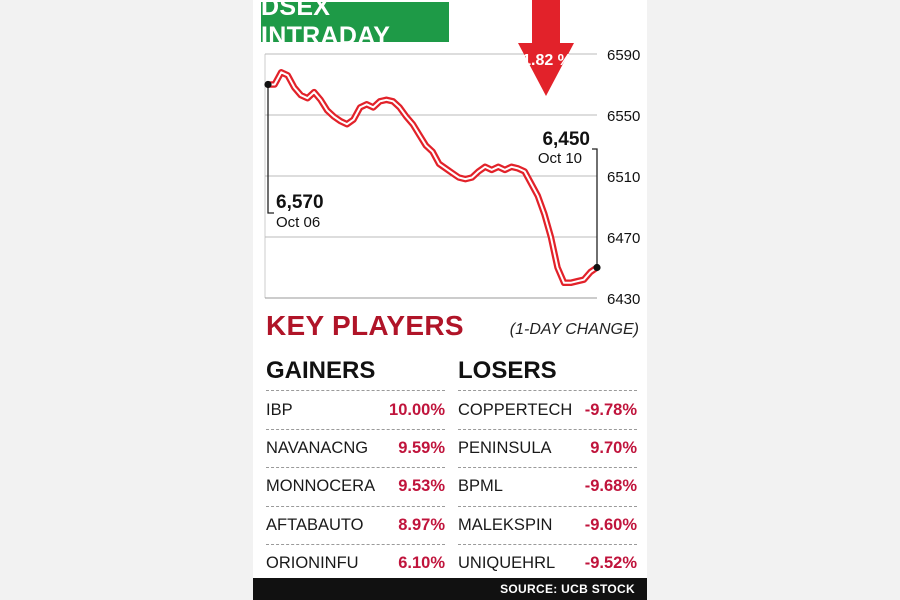 The height and width of the screenshot is (600, 900). What do you see at coordinates (547, 487) in the screenshot?
I see `loser-row: BPML -9.68%` at bounding box center [547, 487].